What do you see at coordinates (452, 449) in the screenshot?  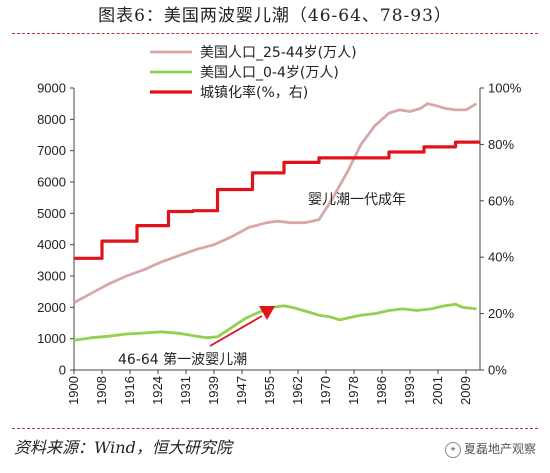 I see `wechat-icon: ✦` at bounding box center [452, 449].